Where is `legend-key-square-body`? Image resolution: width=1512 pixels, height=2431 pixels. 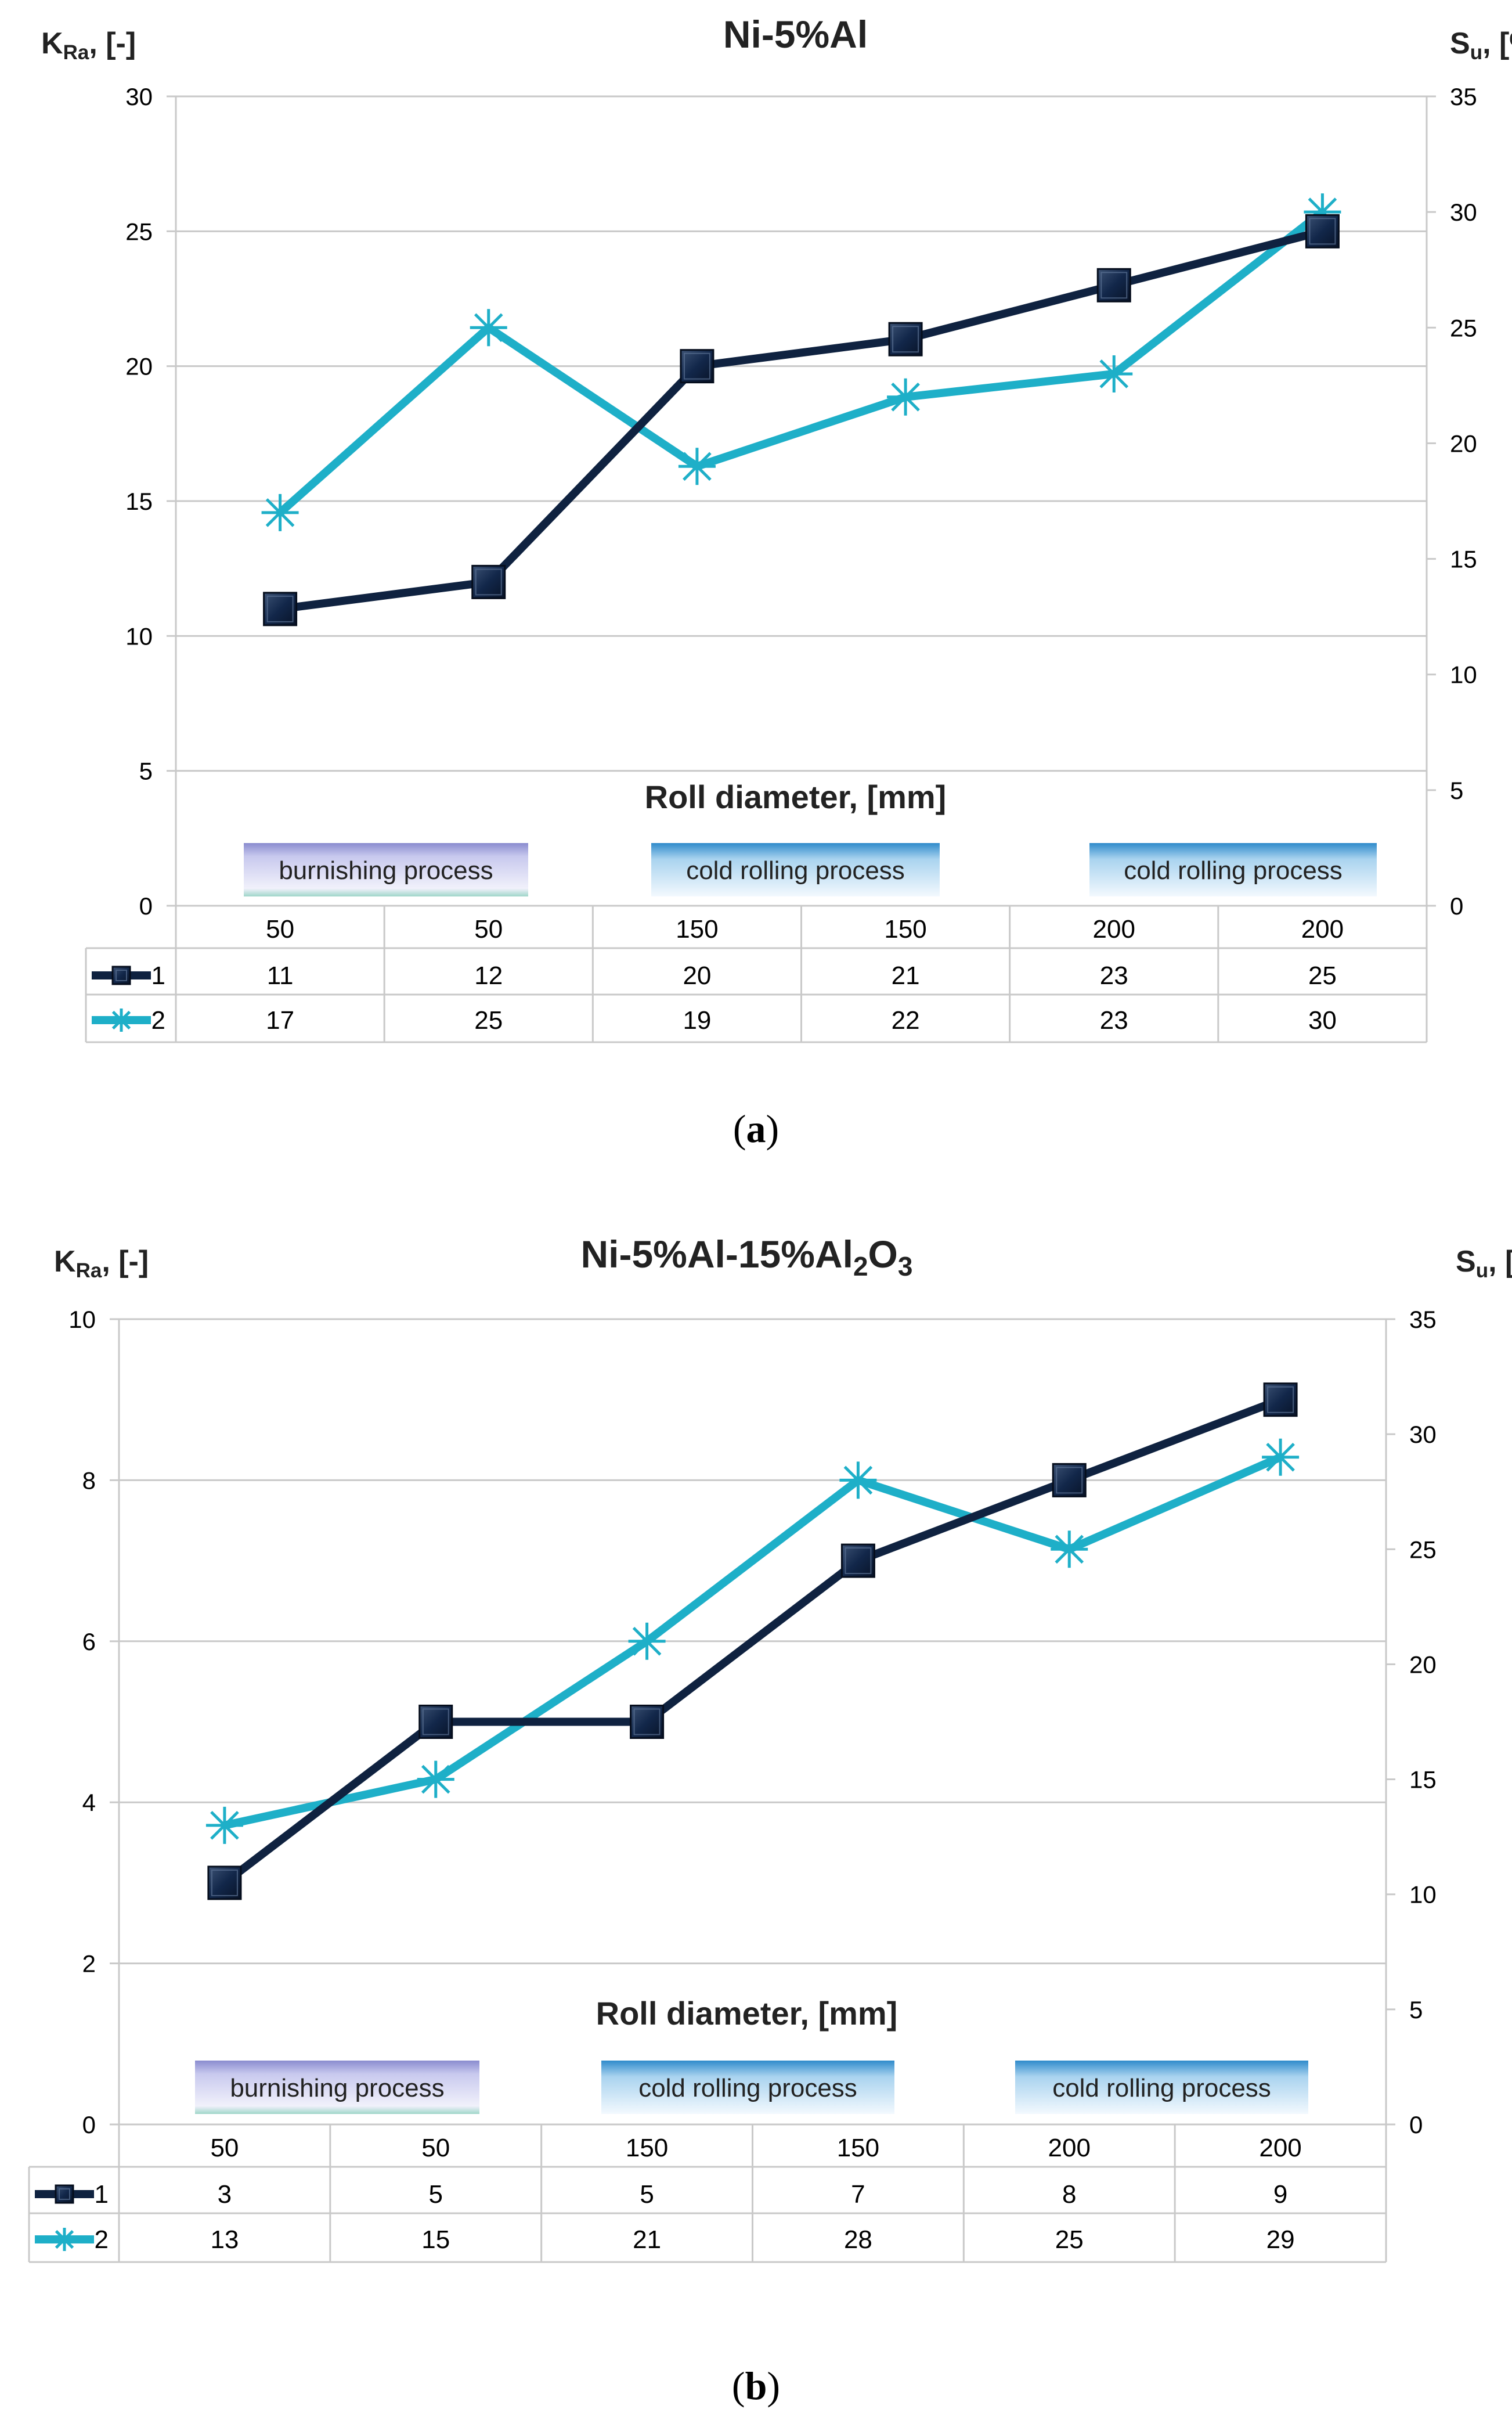
legend-key-square-body is located at coordinates (64, 2194).